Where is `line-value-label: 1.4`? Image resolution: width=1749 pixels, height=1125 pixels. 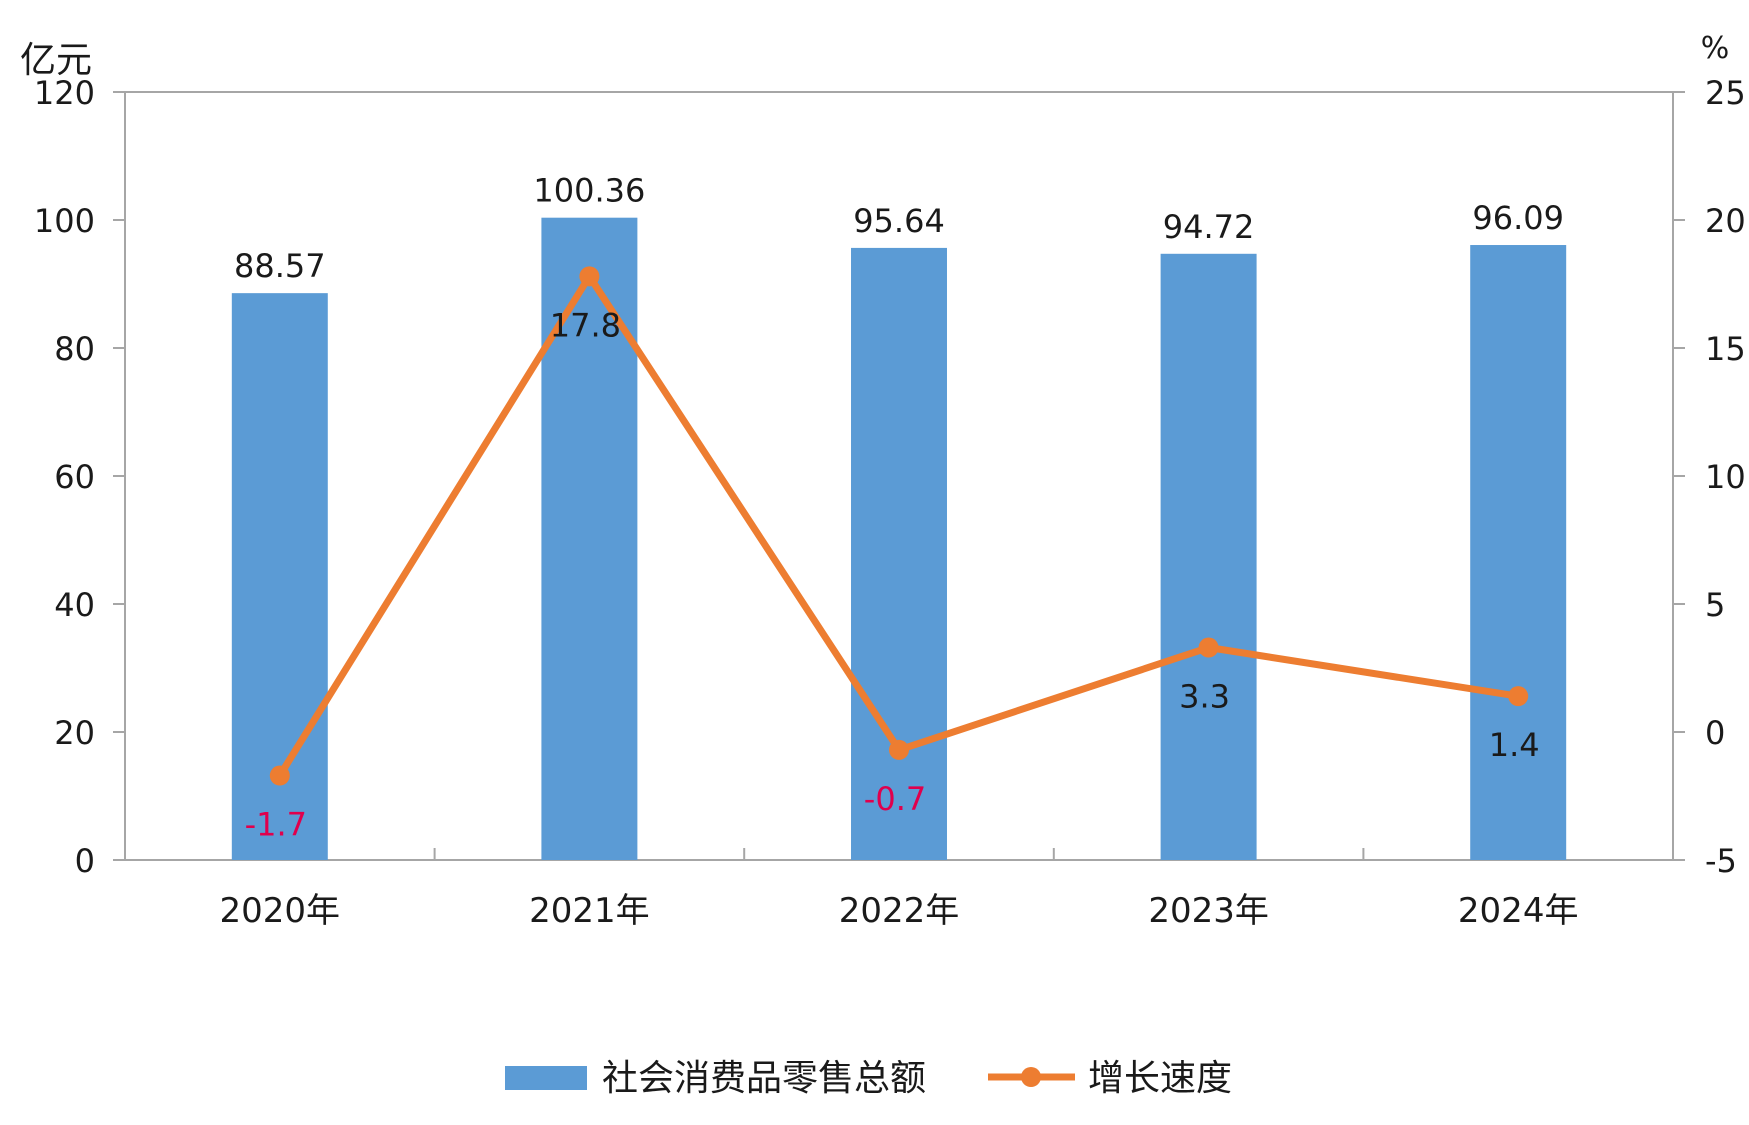
line-value-label: 1.4 is located at coordinates (1514, 745).